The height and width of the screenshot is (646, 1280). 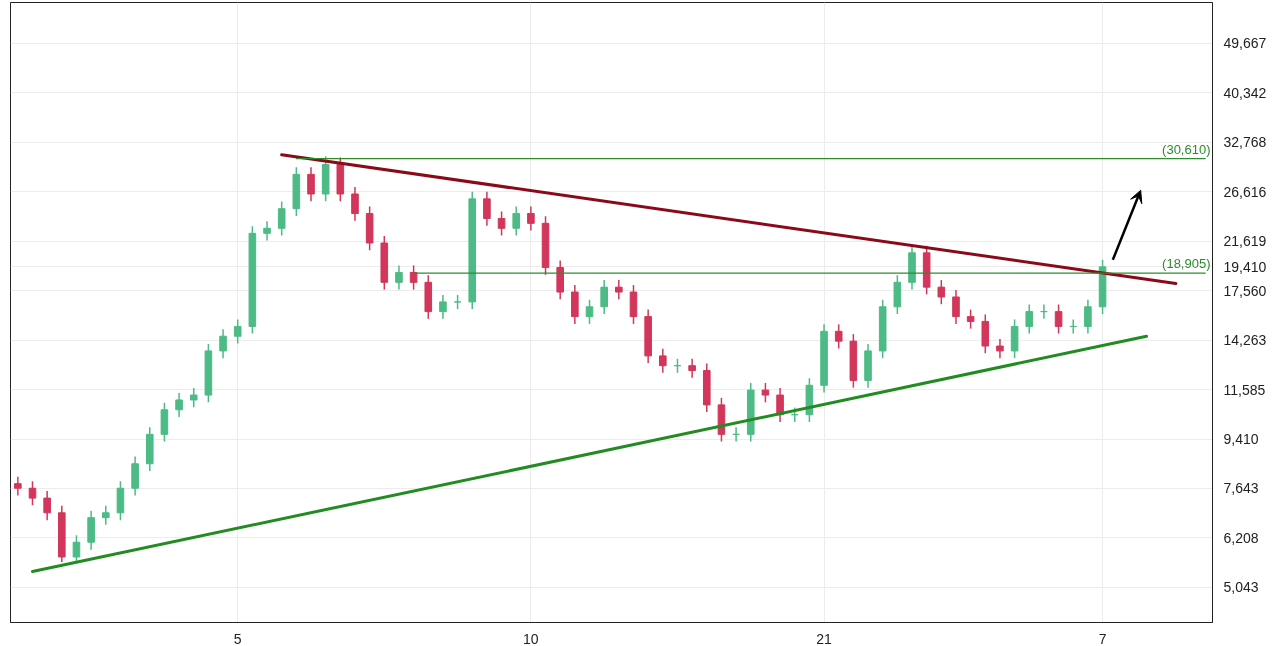 What do you see at coordinates (1241, 439) in the screenshot?
I see `y-tick-label: 9,410` at bounding box center [1241, 439].